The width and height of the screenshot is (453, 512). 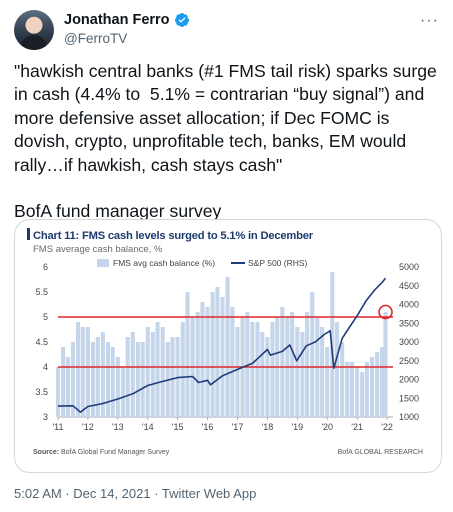 I want to click on x-tick-label: '15, so click(x=178, y=427).